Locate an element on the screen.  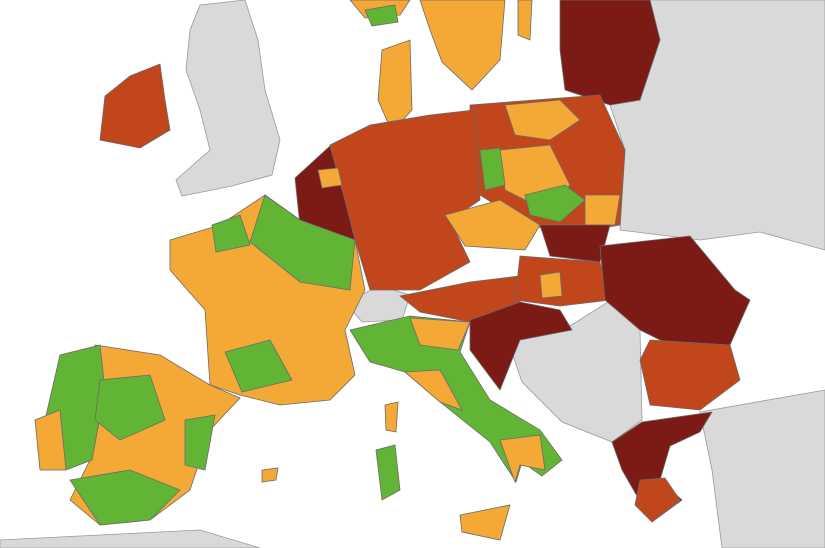
hungary-region is located at coordinates (551, 285).